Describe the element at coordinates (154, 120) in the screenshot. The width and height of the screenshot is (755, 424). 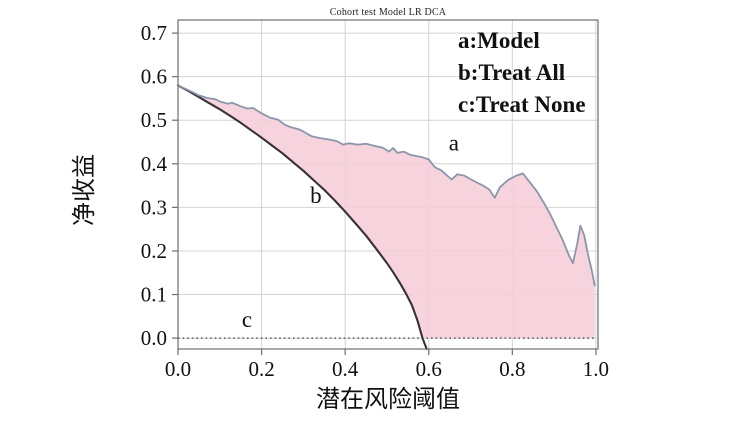
I see `y-tick-label: 0.5` at that location.